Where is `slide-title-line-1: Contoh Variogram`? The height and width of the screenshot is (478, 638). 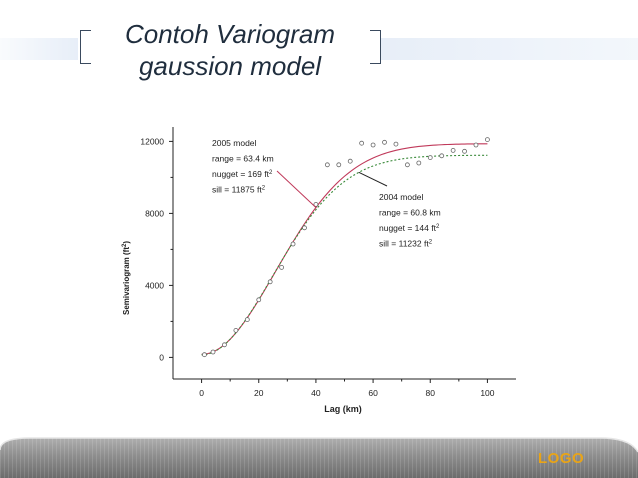 slide-title-line-1: Contoh Variogram is located at coordinates (230, 34).